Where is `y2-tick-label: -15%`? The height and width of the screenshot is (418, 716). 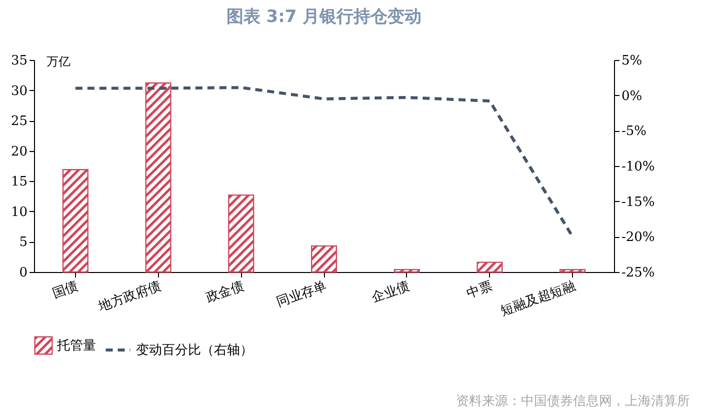
y2-tick-label: -15% is located at coordinates (638, 202).